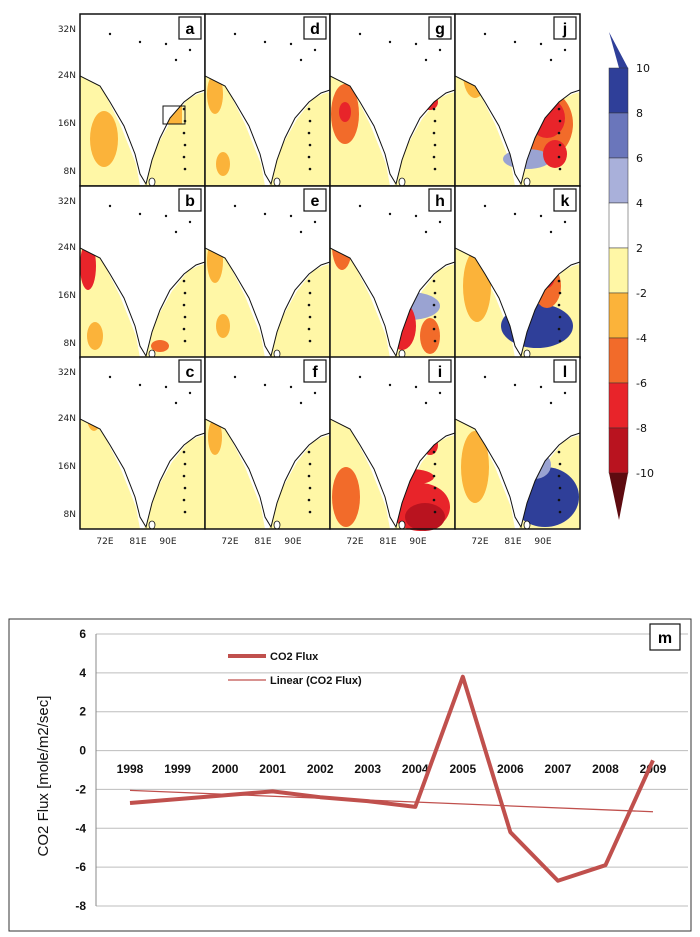 This screenshot has height=937, width=700. I want to click on map-panel-f: f, so click(267, 443).